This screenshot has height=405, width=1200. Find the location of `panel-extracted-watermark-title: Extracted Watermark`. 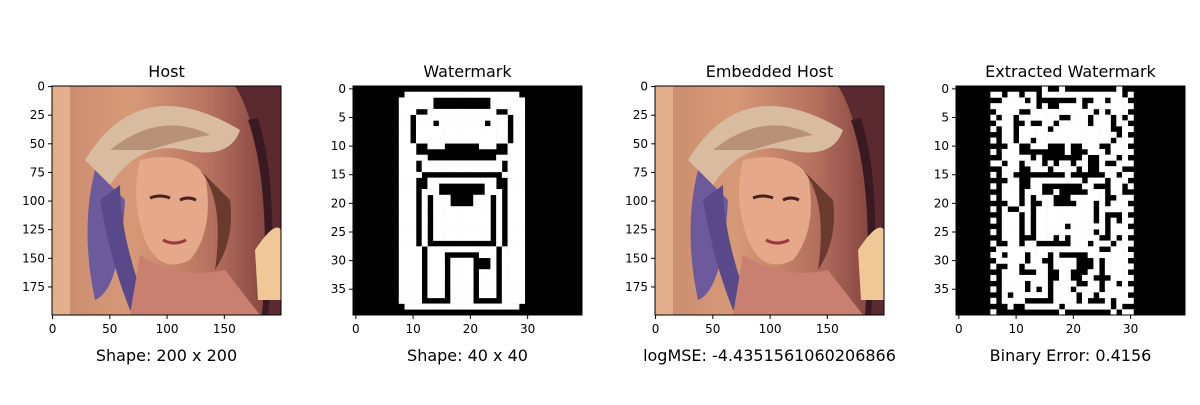

panel-extracted-watermark-title: Extracted Watermark is located at coordinates (1070, 71).